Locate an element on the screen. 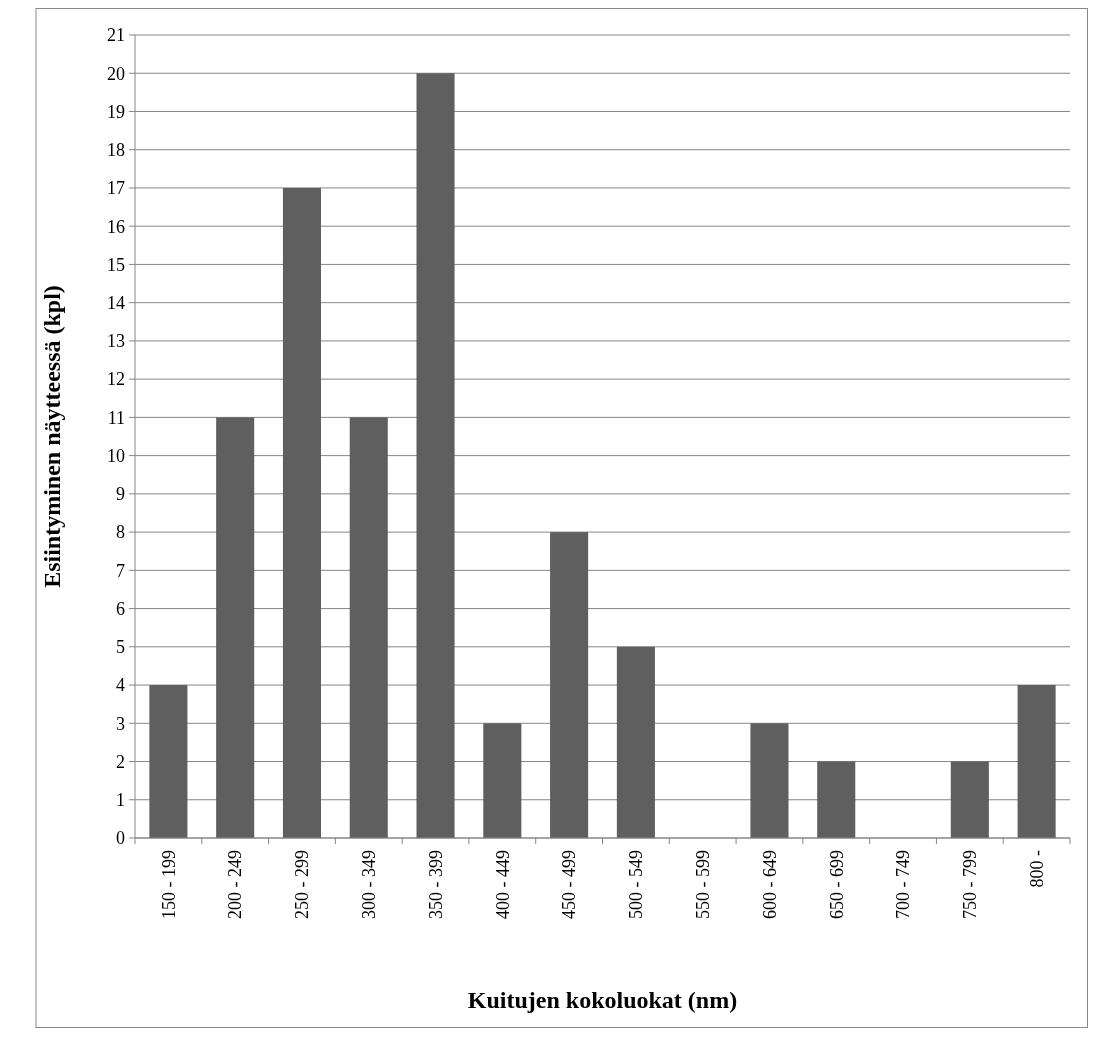  x-tick-label: 200 - 249 is located at coordinates (235, 884).